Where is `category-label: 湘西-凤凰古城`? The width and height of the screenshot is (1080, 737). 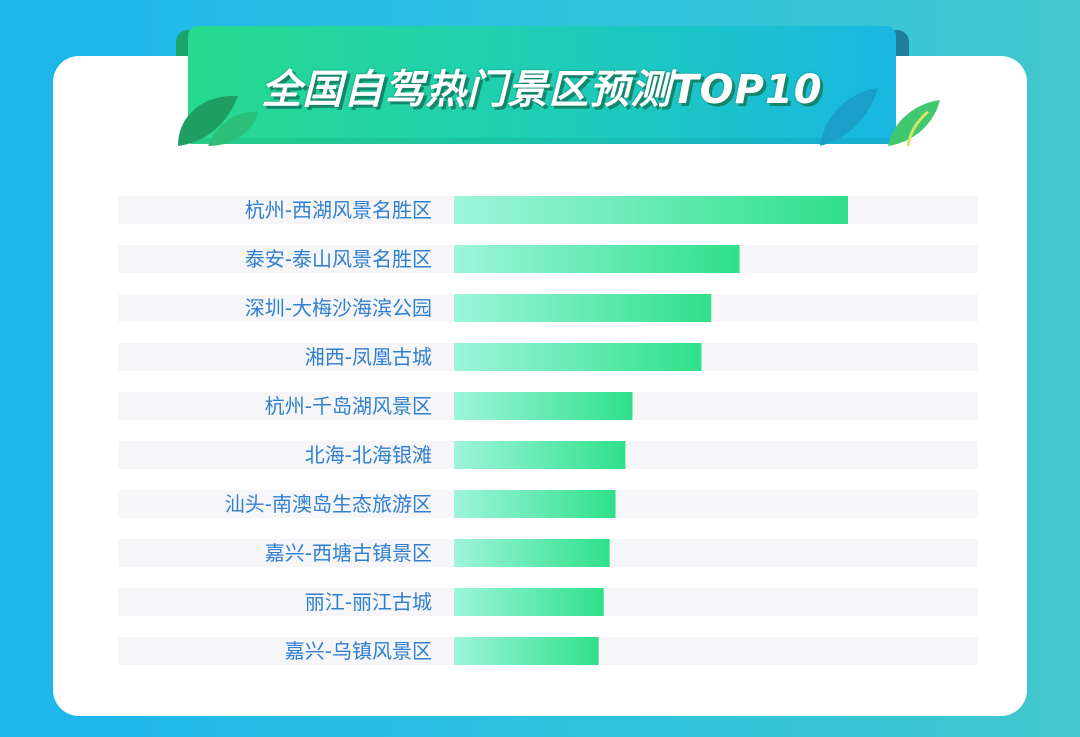
category-label: 湘西-凤凰古城 is located at coordinates (368, 357).